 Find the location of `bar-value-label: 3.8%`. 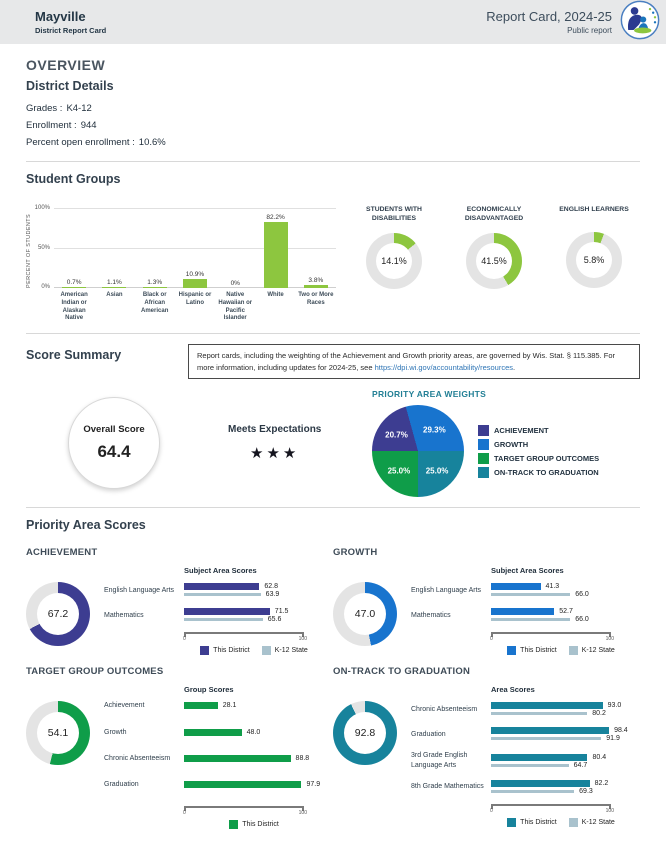

bar-value-label: 3.8% is located at coordinates (316, 280).